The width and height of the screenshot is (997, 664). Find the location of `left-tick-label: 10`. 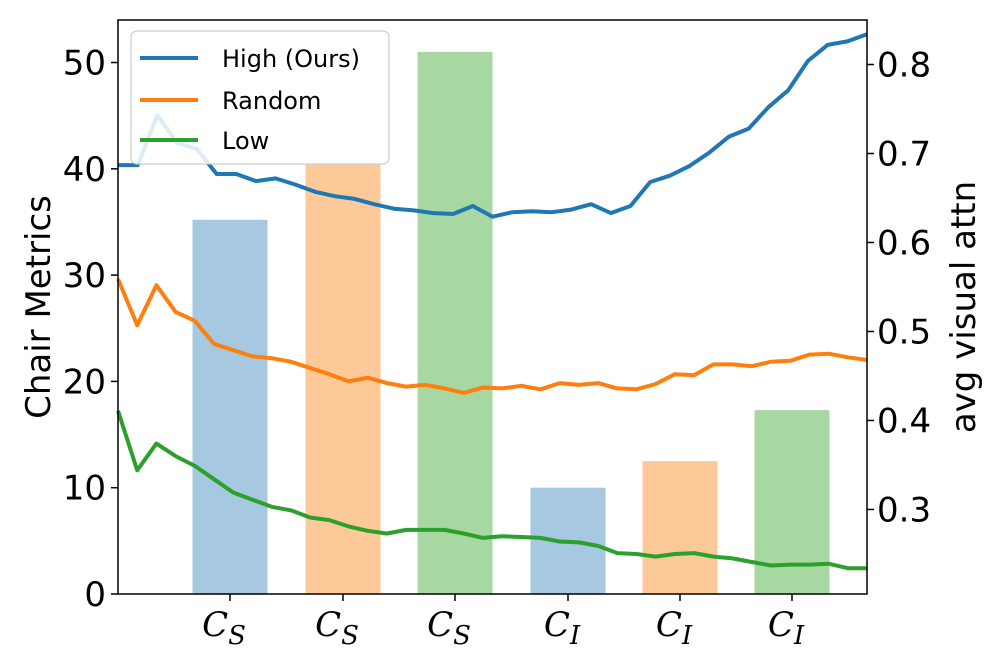

left-tick-label: 10 is located at coordinates (84, 489).